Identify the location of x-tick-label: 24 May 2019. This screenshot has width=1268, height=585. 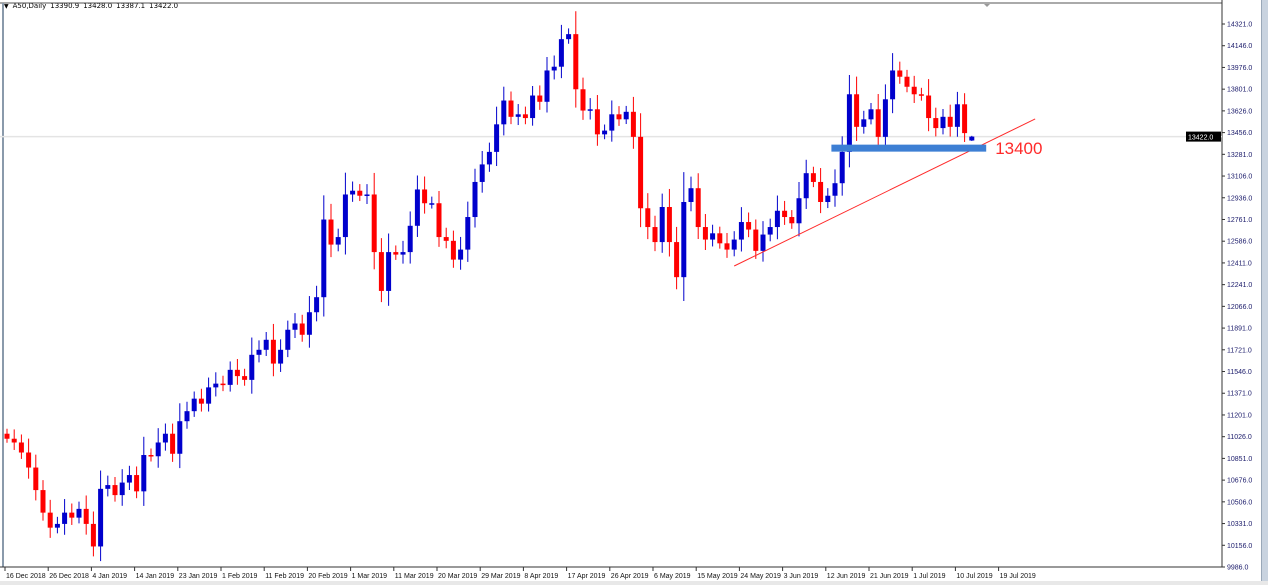
(760, 576).